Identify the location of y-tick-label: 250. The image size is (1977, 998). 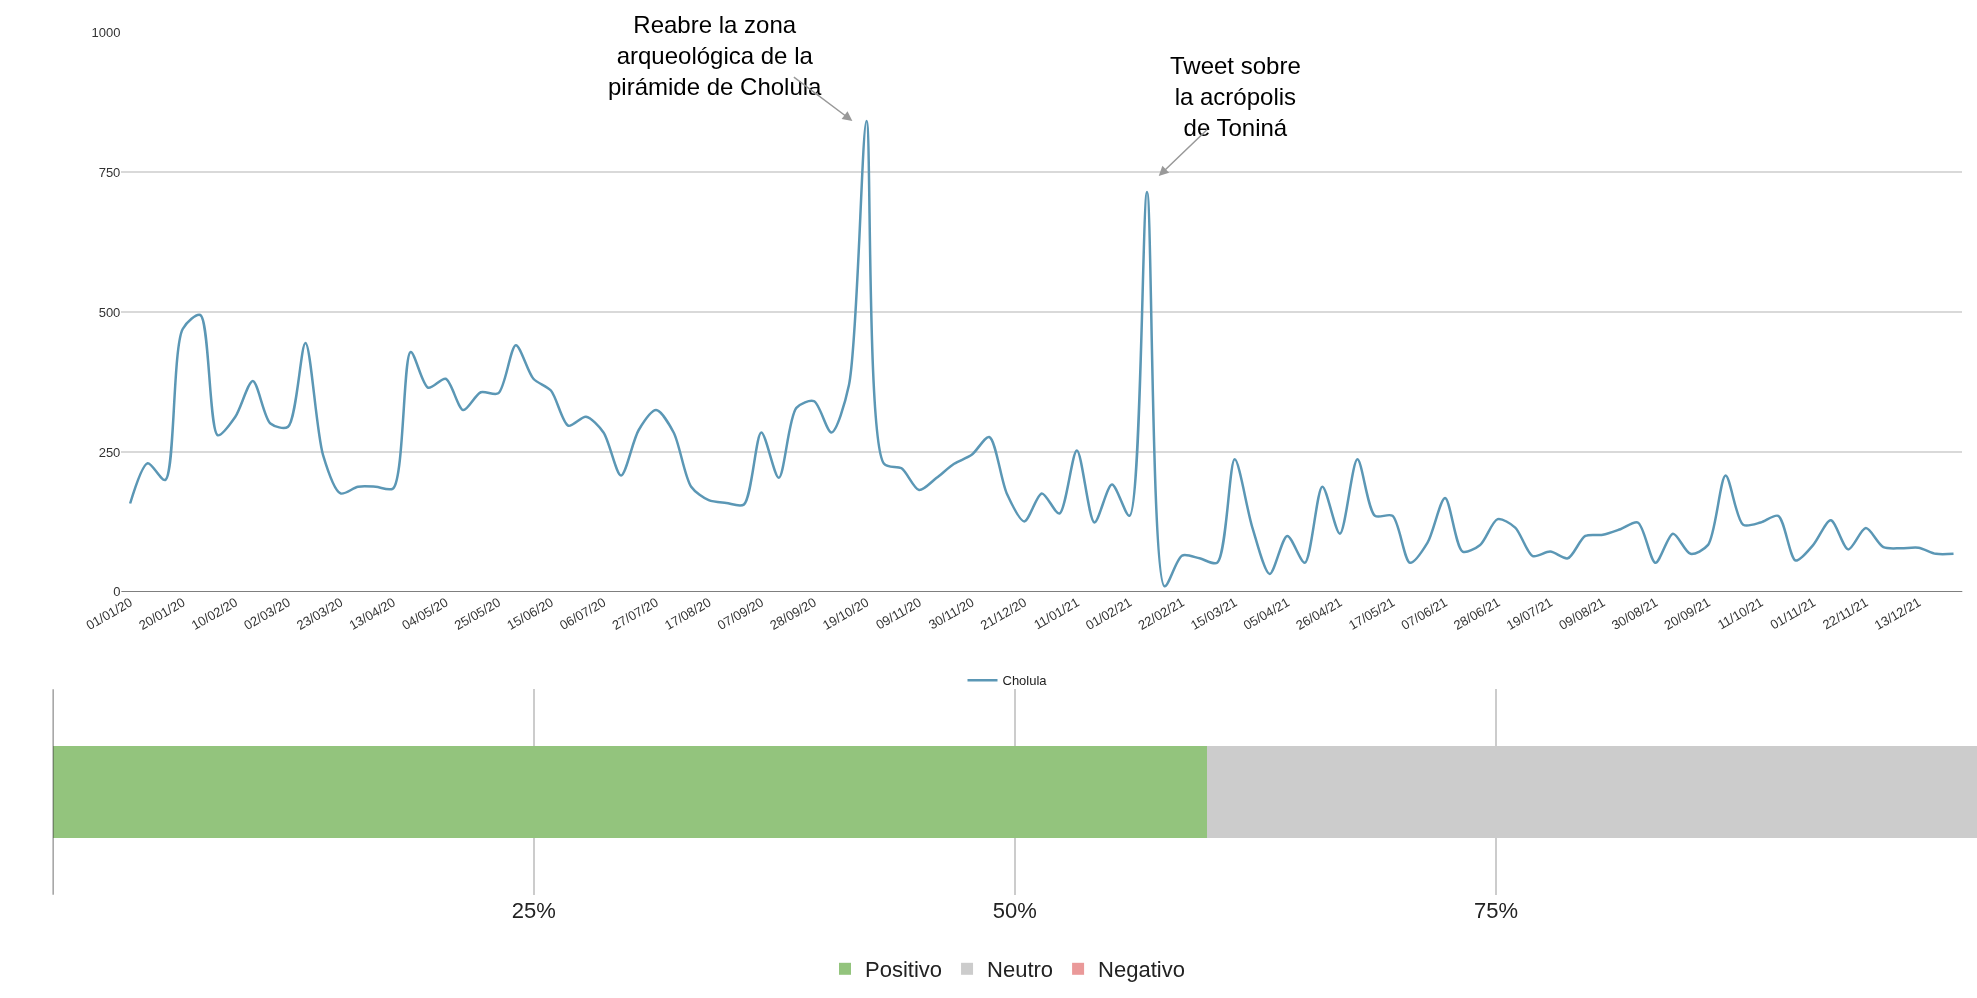
(109, 452).